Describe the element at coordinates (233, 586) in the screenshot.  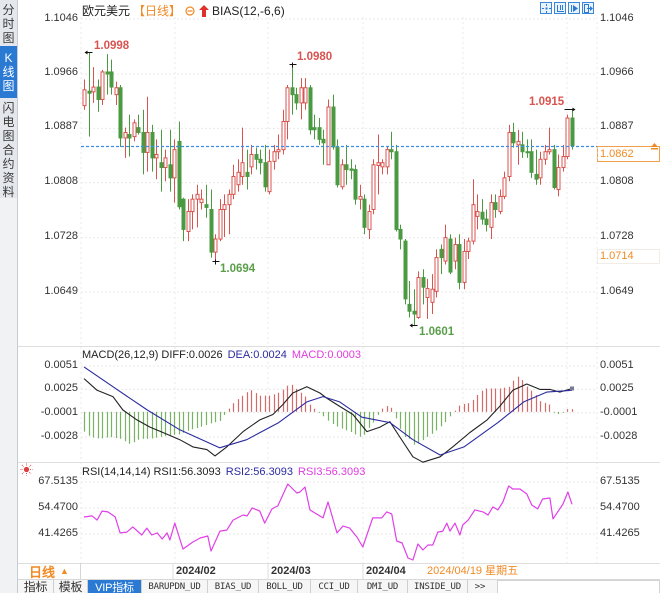
I see `tab-bias-ud: BIAS_UD` at that location.